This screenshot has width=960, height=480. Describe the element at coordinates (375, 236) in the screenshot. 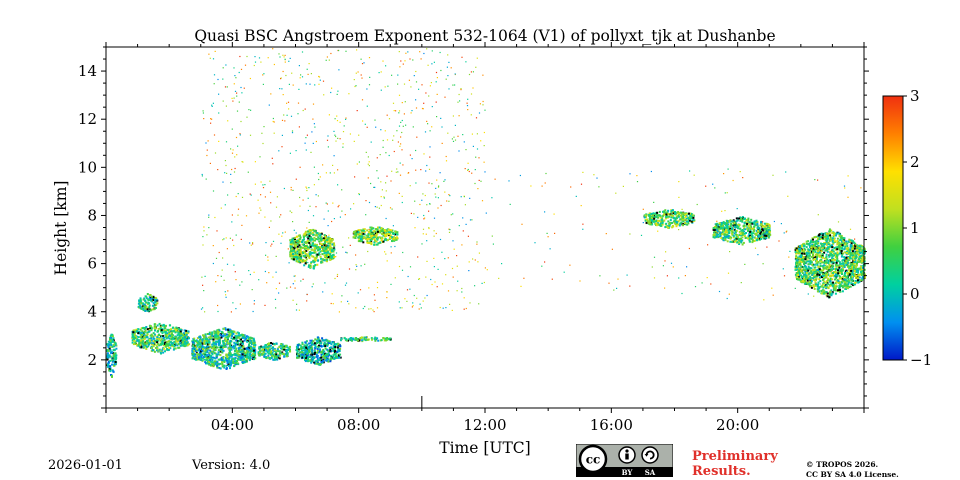

I see `feature-mid-layer-7km` at that location.